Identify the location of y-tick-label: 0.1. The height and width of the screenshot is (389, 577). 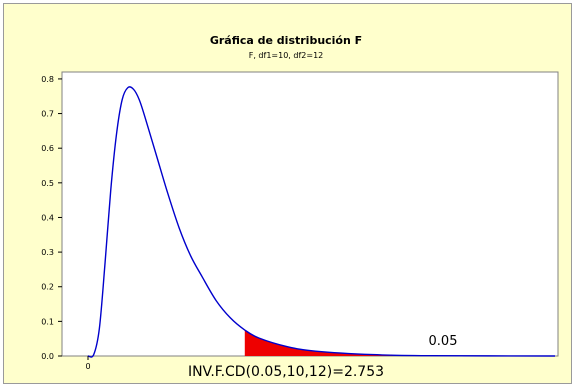
(47, 321).